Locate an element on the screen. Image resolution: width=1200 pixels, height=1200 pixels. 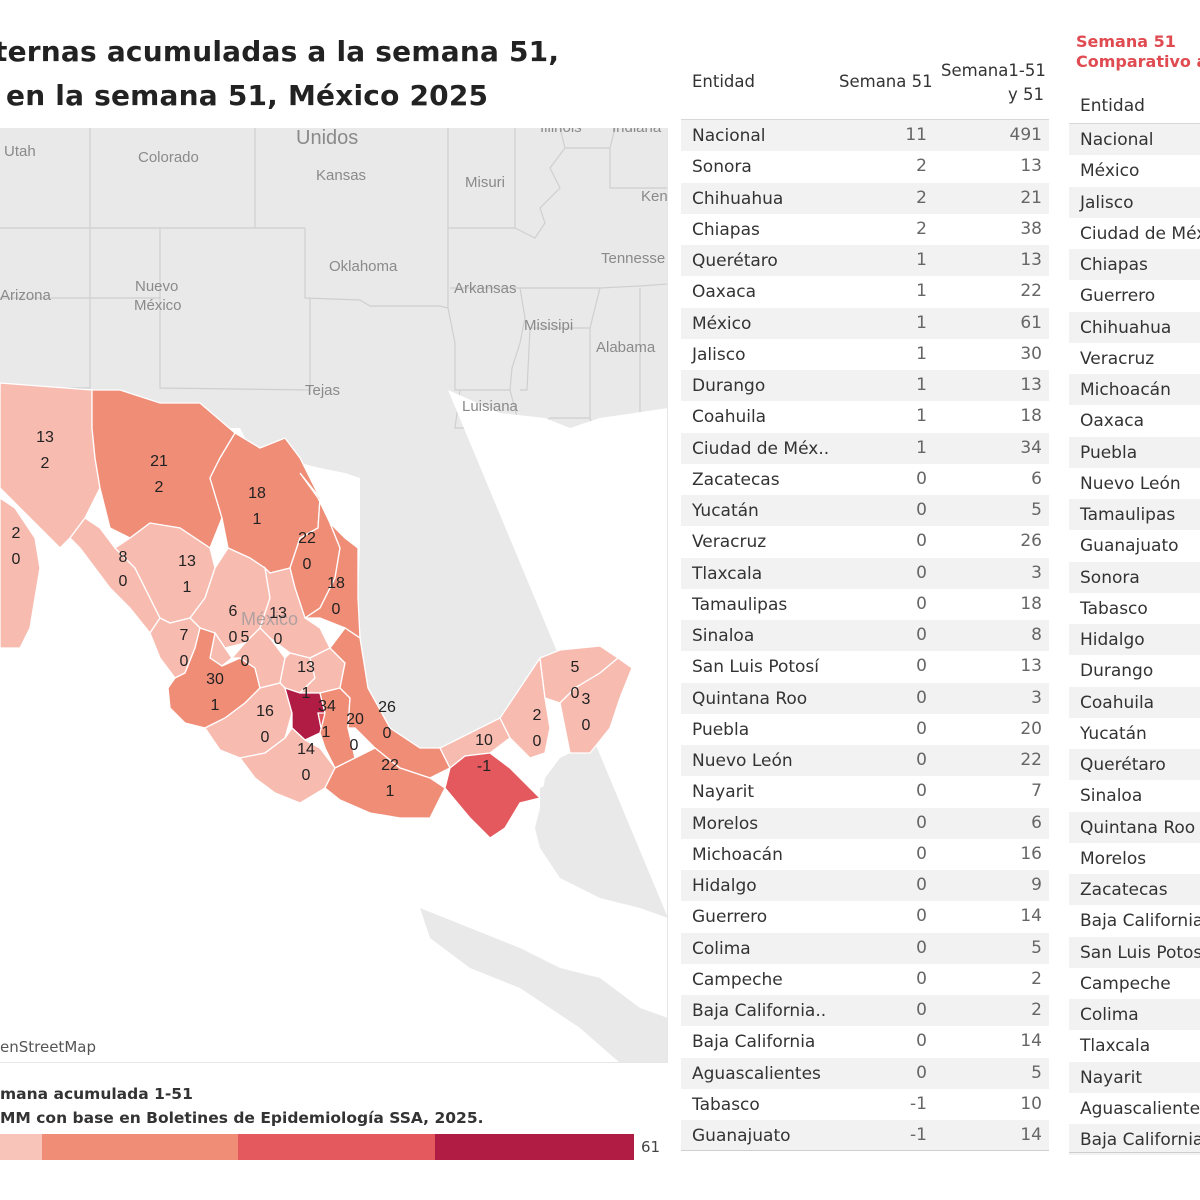
table-row: Guerrero is located at coordinates (1134, 295).